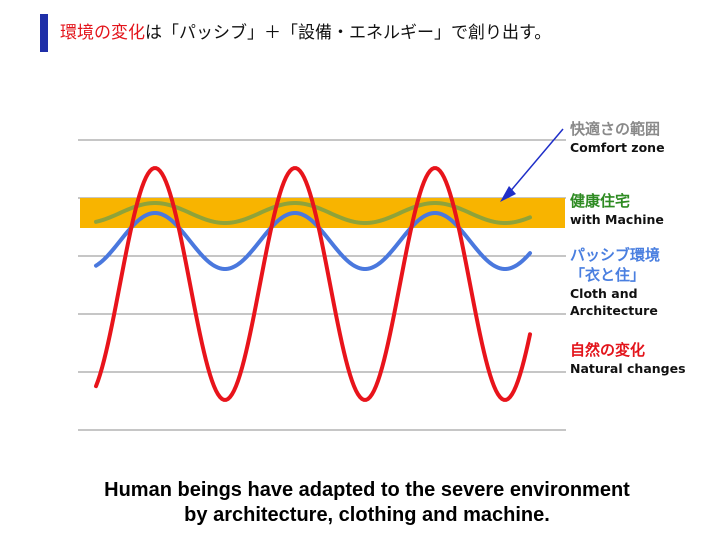 The height and width of the screenshot is (540, 720). I want to click on label-natural: 自然の変化 Natural changes, so click(628, 358).